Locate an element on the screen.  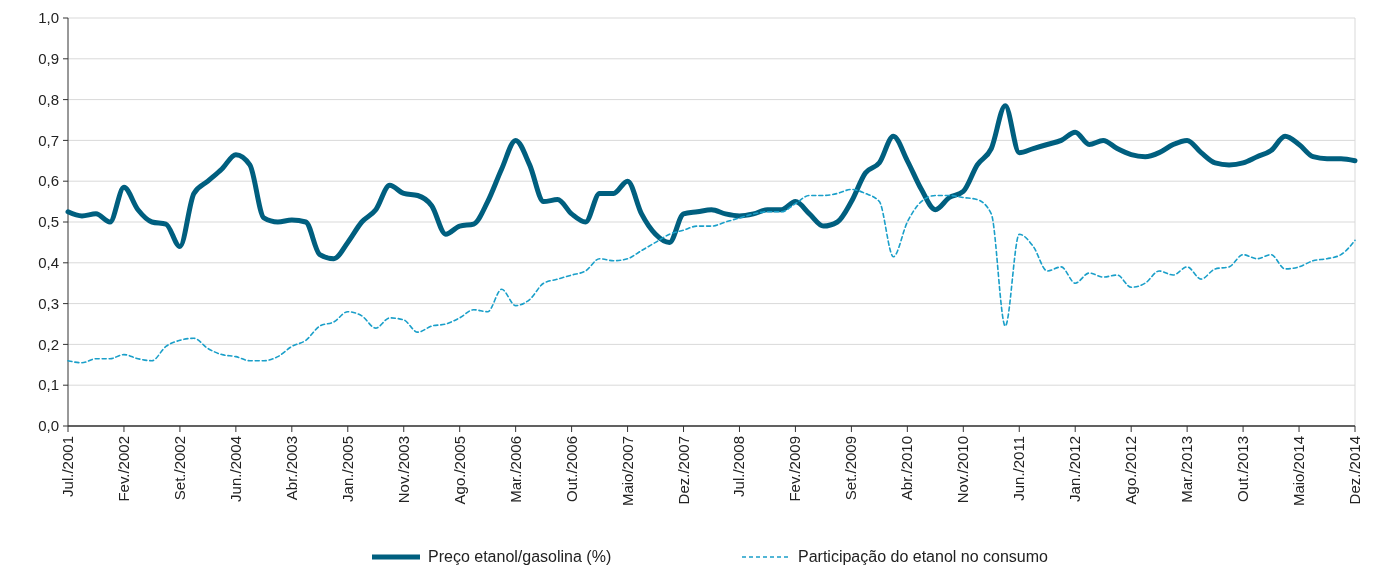
x-tick-label: Jul./2001 is located at coordinates (67, 466).